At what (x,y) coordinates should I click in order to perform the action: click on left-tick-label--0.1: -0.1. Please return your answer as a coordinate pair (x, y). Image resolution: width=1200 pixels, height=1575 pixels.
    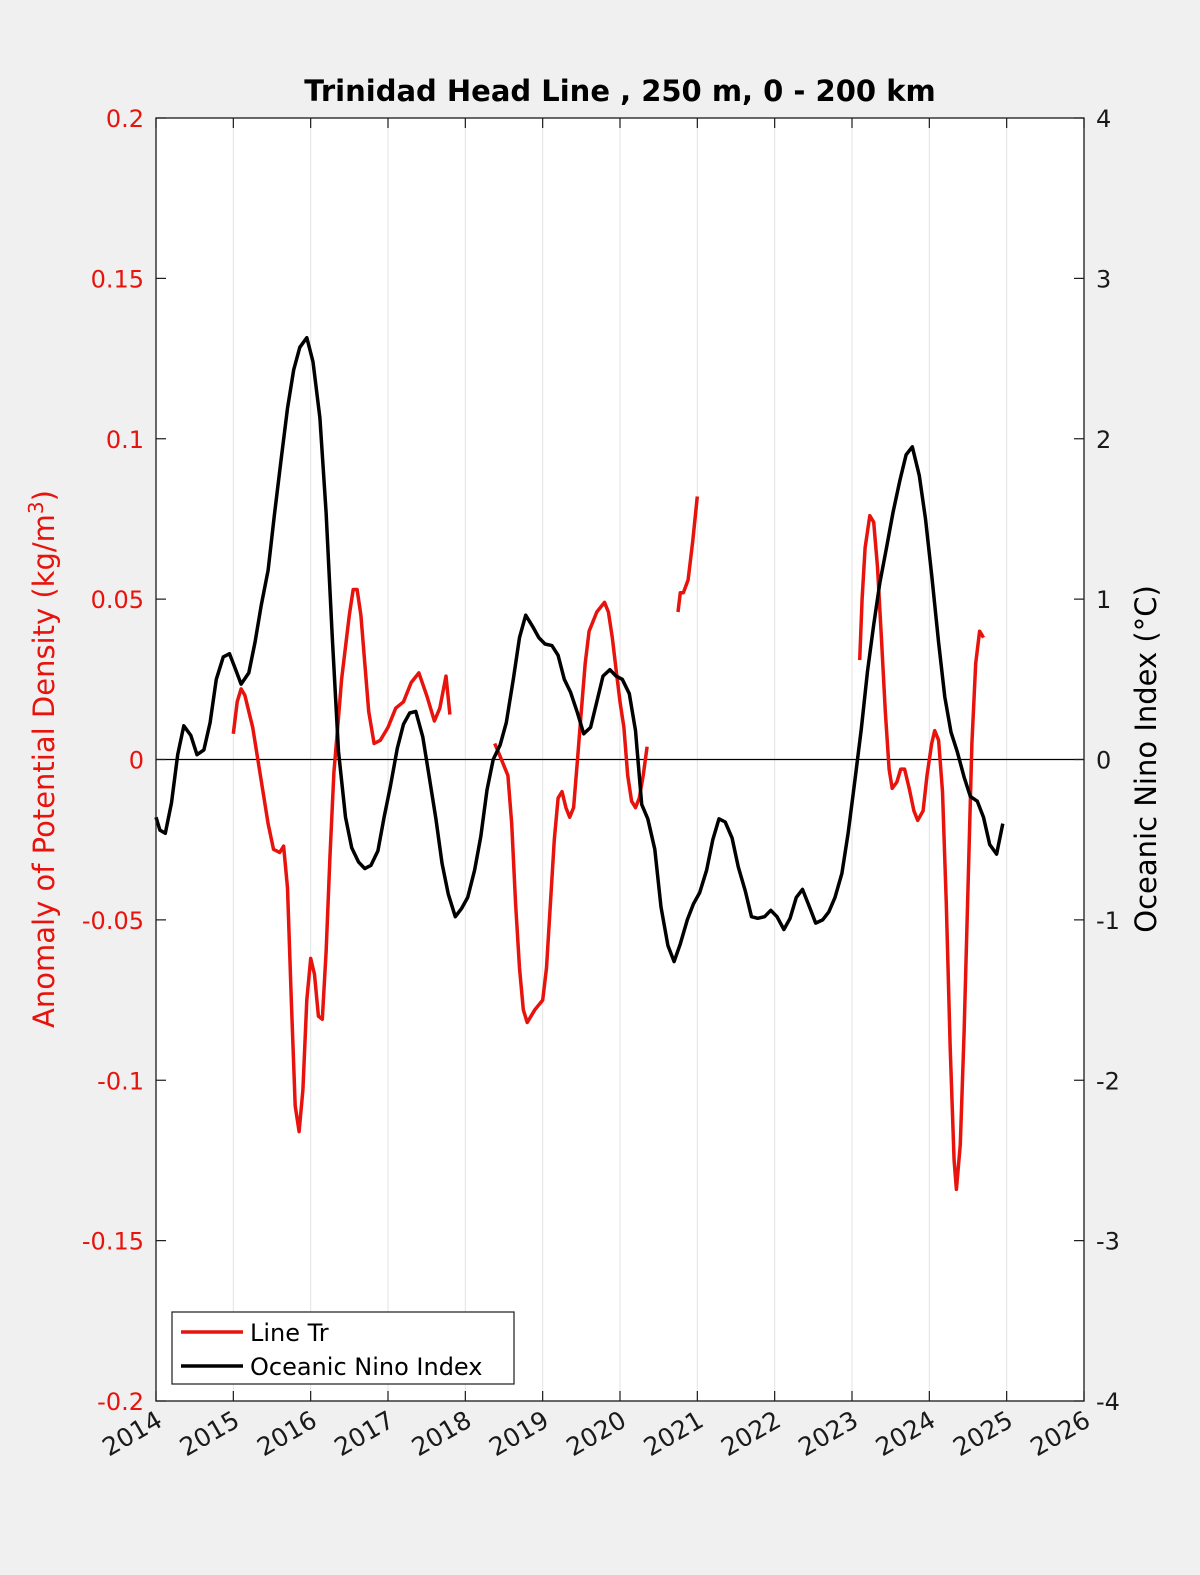
    Looking at the image, I should click on (120, 1081).